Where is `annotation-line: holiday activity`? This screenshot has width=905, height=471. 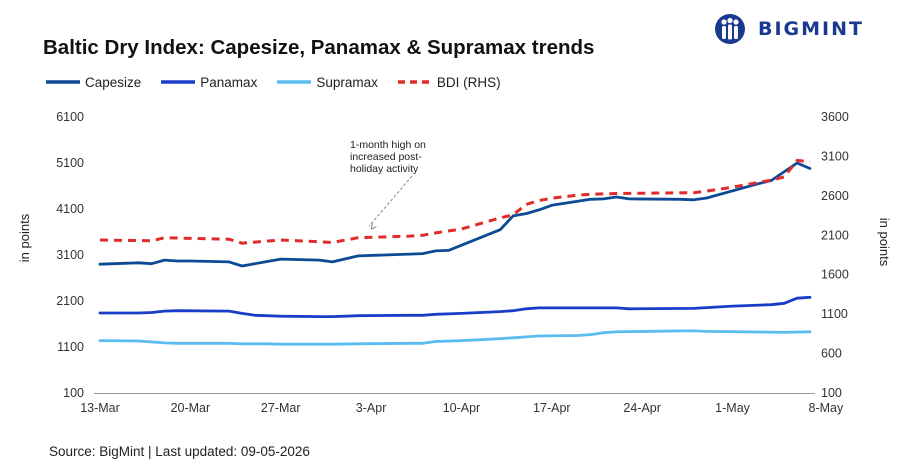 annotation-line: holiday activity is located at coordinates (384, 169).